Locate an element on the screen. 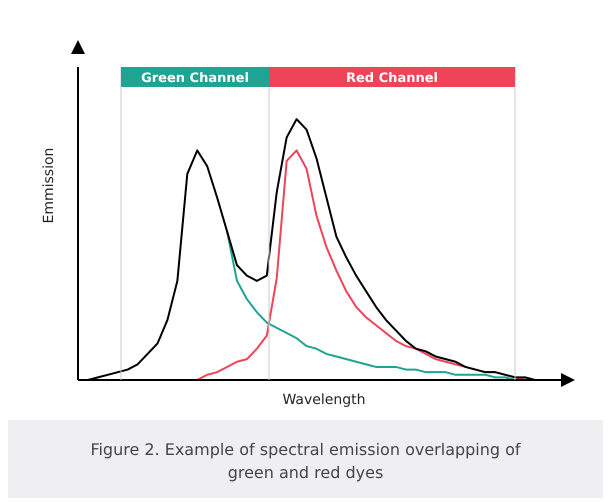 The height and width of the screenshot is (502, 611). text: Red Channel is located at coordinates (392, 78).